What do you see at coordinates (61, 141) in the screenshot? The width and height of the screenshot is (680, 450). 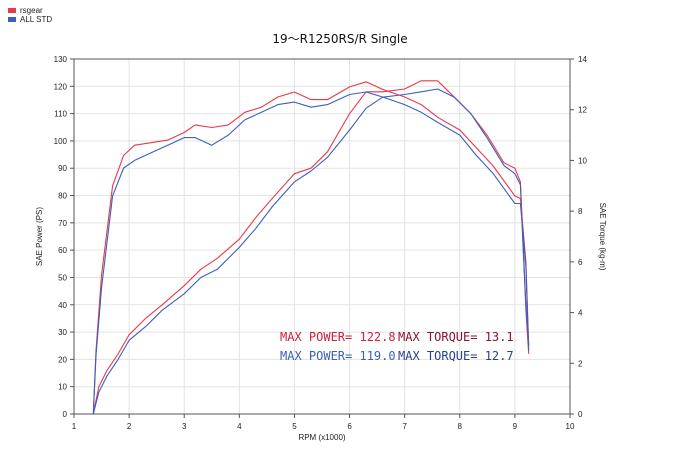 I see `y-left-tick-label-10: 100` at bounding box center [61, 141].